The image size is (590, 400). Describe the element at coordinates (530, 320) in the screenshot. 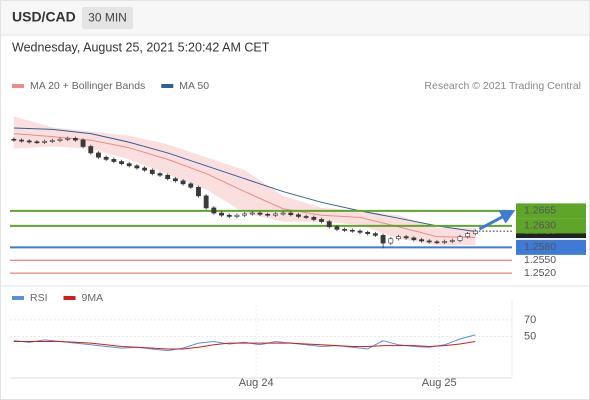

I see `y-tick-label: 70` at that location.